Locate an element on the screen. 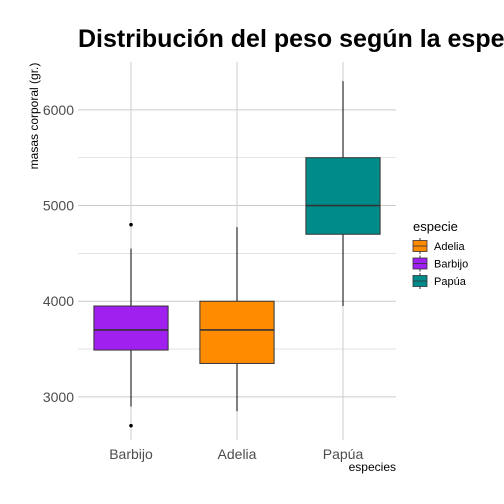 Image resolution: width=504 pixels, height=504 pixels. legend-title: especie is located at coordinates (435, 226).